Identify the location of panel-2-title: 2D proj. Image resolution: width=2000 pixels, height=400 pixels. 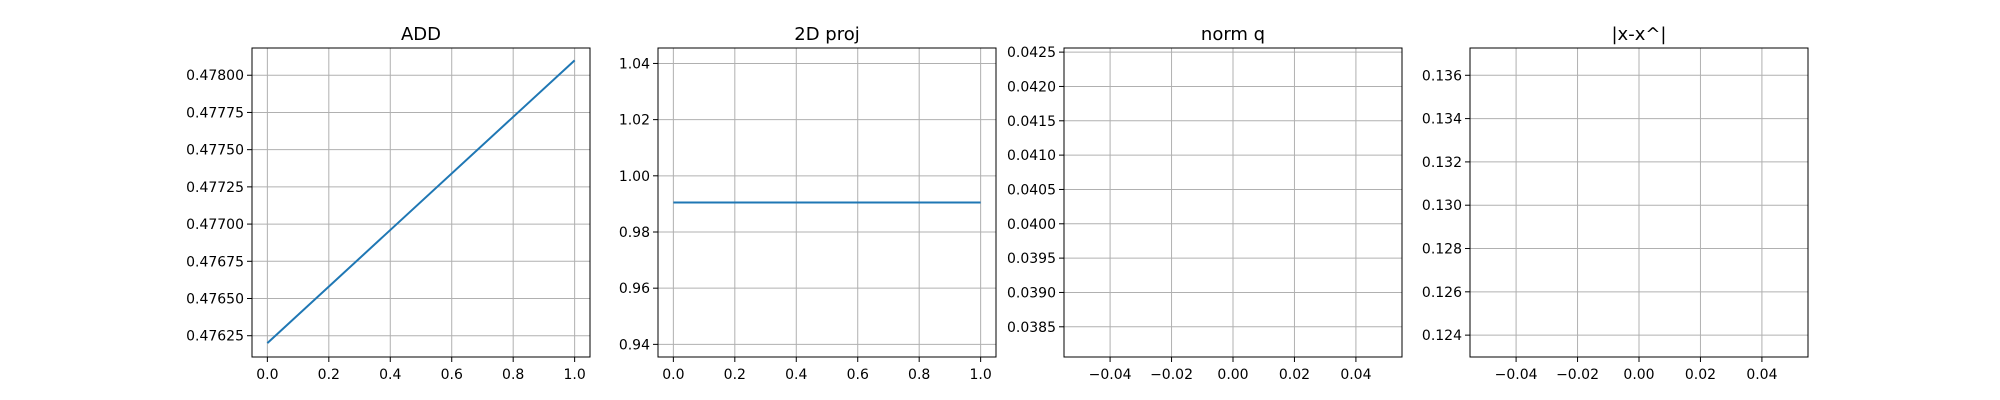
(826, 34).